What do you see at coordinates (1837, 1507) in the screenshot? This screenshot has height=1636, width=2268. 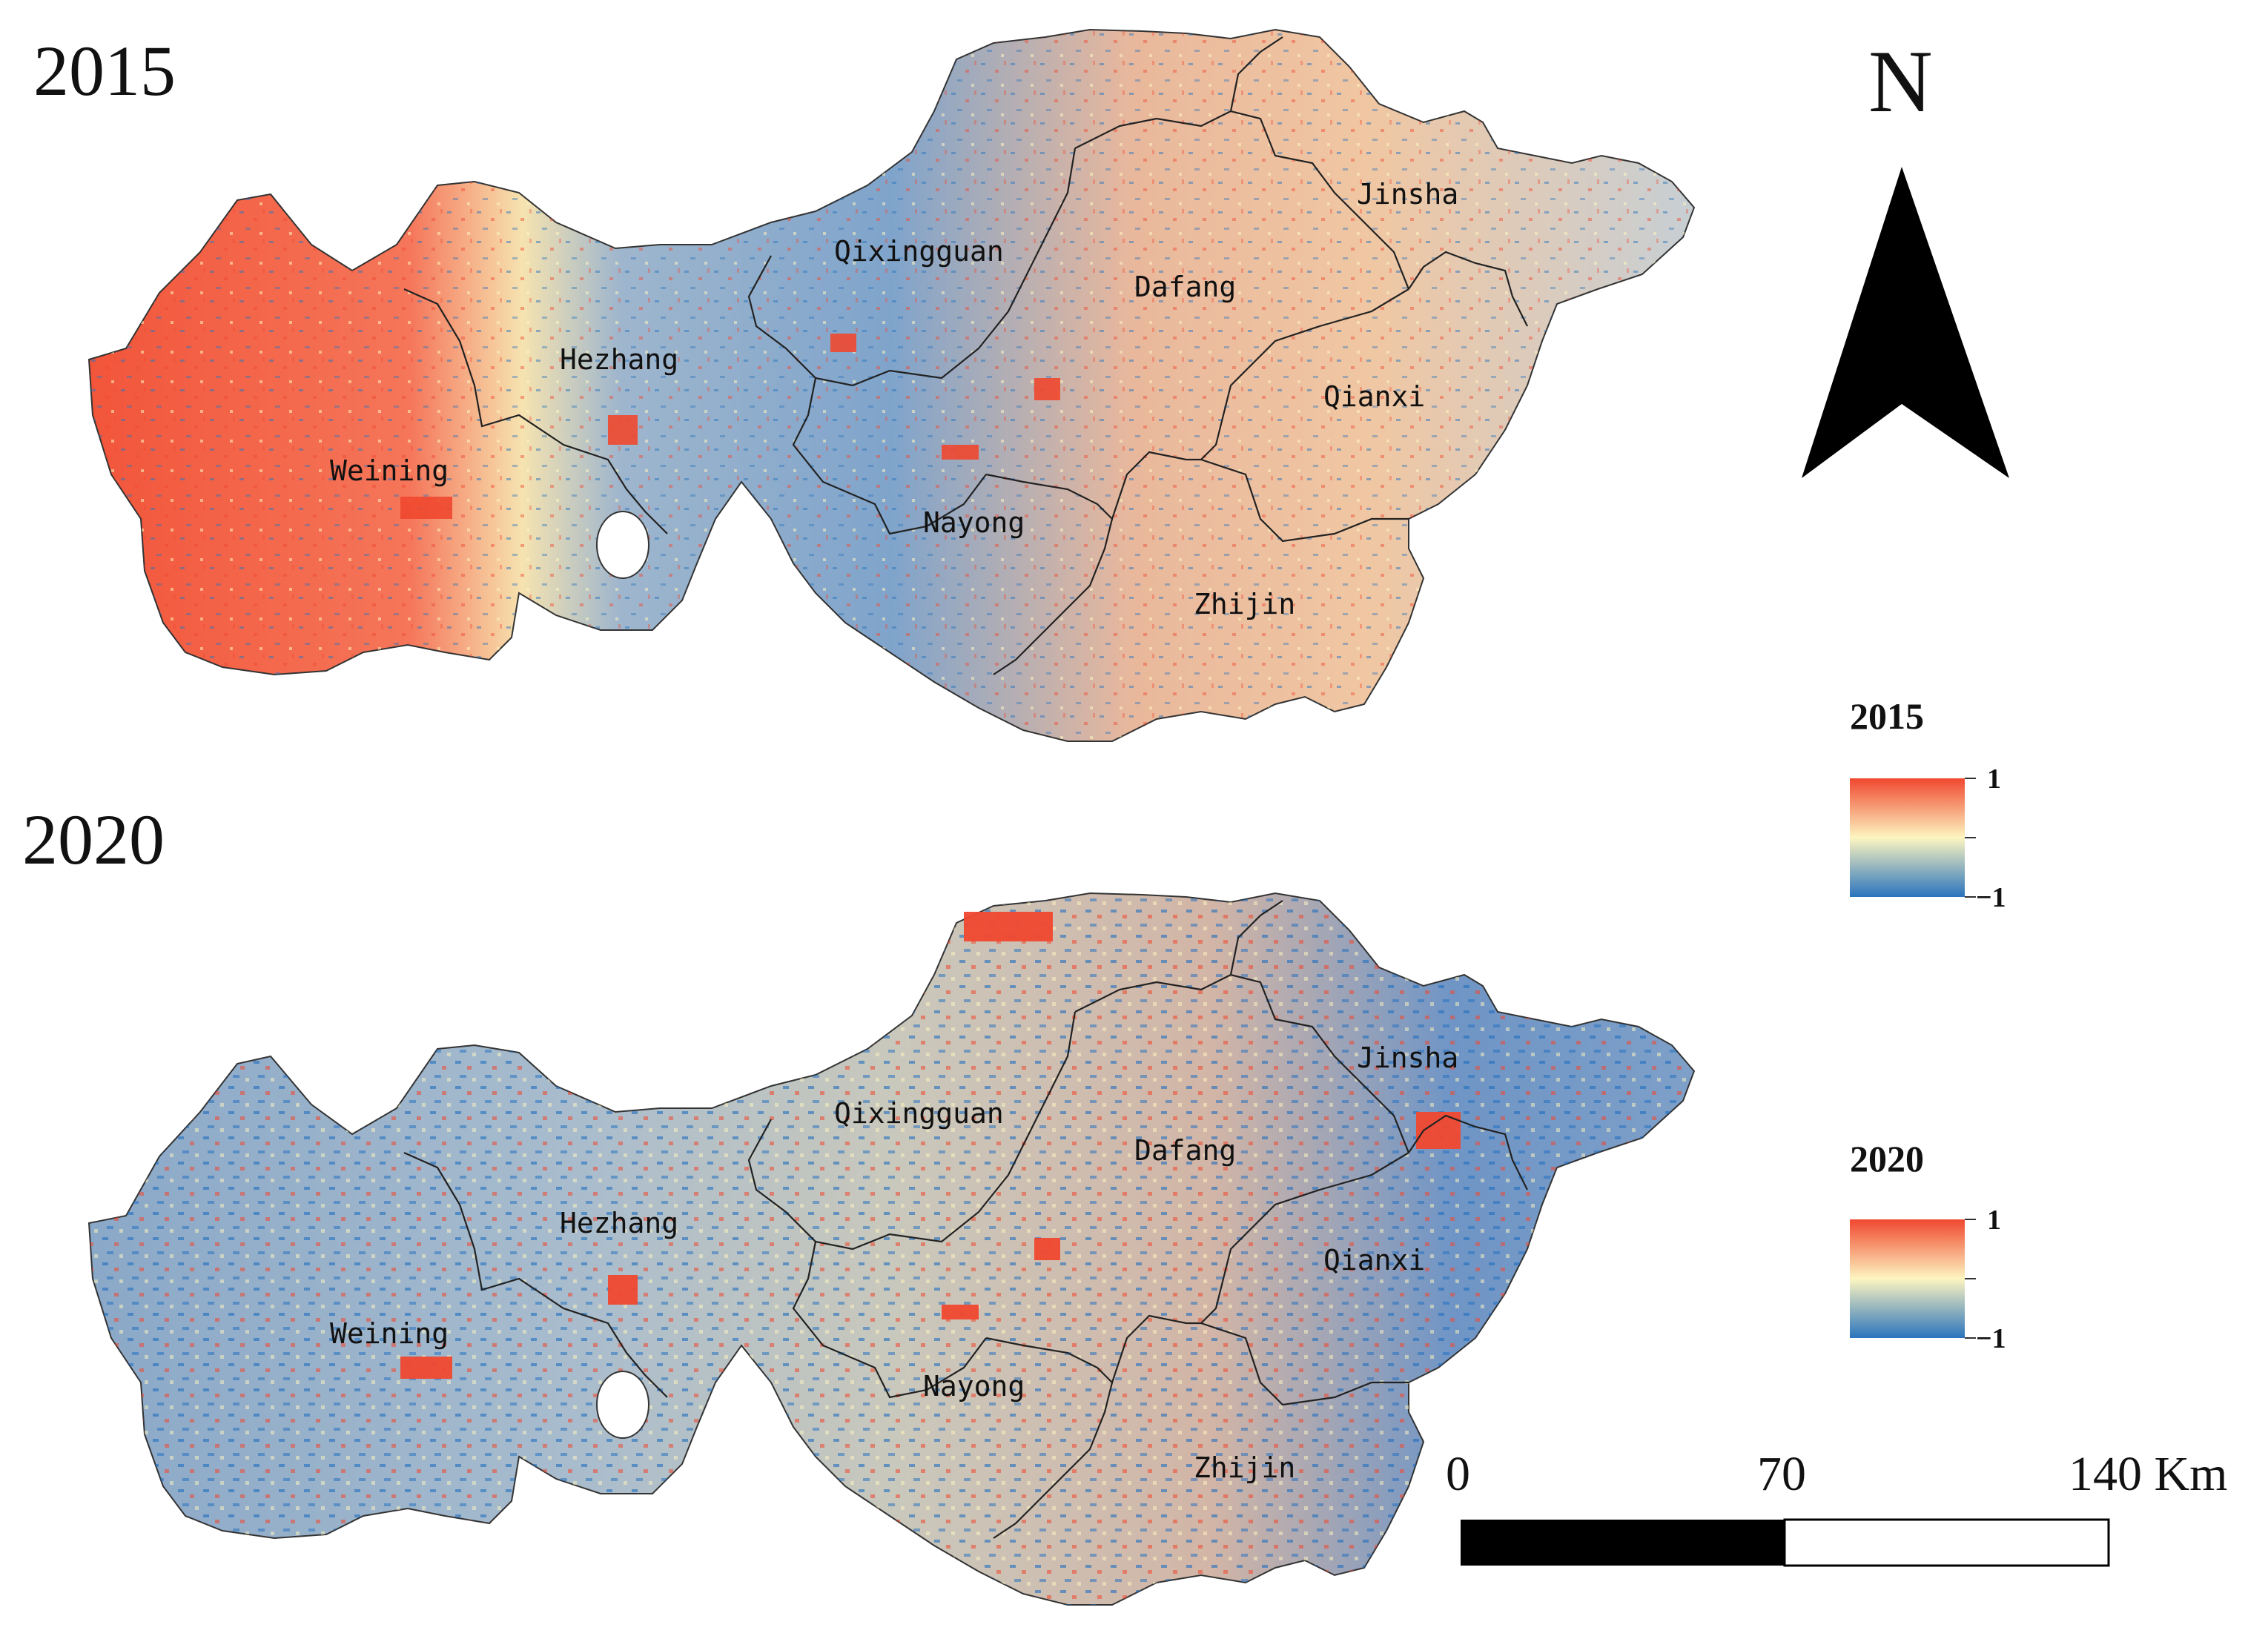 I see `scale-bar: 0 70 140 Km` at bounding box center [1837, 1507].